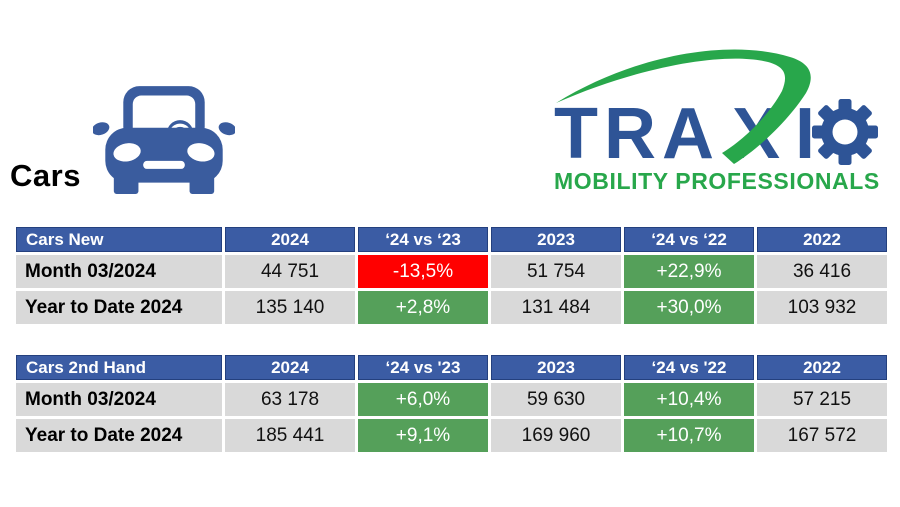 The width and height of the screenshot is (900, 507). I want to click on value-cell: 167 572, so click(822, 435).